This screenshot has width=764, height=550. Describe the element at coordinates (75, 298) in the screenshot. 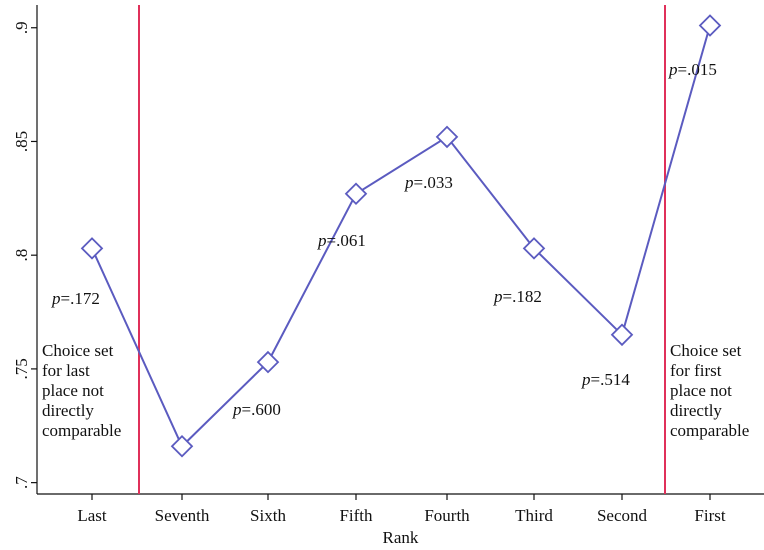

I see `p-value-label: p=.172` at that location.